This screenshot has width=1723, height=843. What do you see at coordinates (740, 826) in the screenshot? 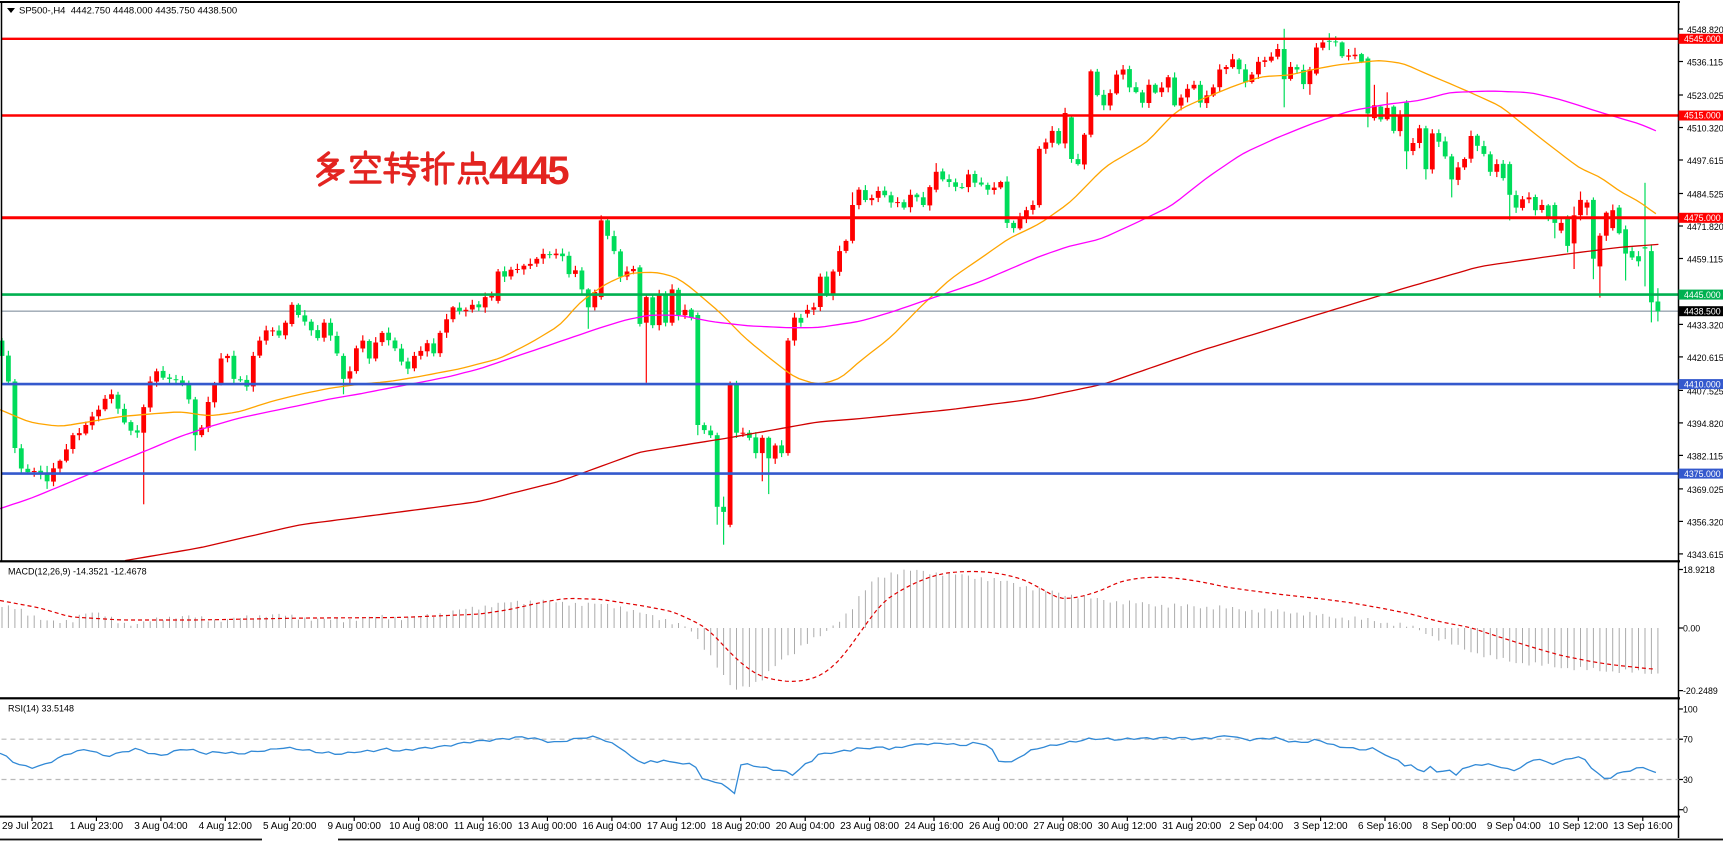
I see `svg-text: 18 Aug 20:00` at bounding box center [740, 826].